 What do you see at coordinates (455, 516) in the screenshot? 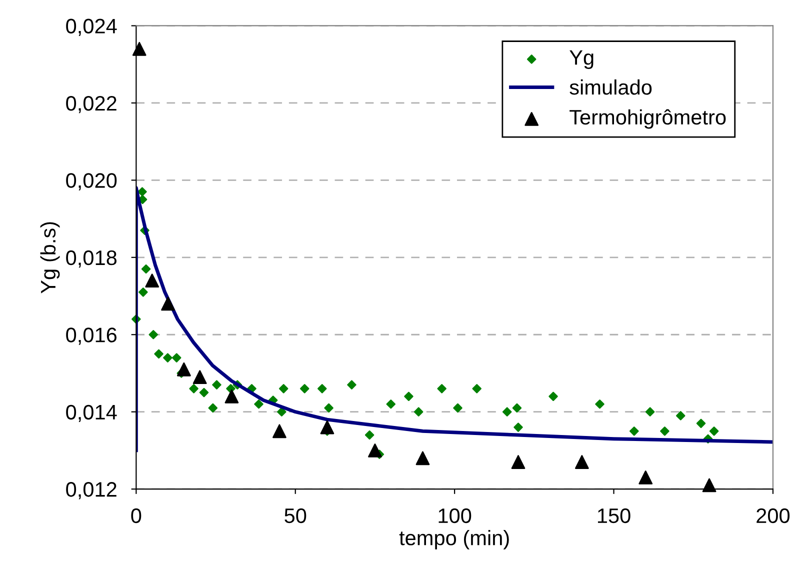
I see `x-tick-label: 100` at bounding box center [455, 516].